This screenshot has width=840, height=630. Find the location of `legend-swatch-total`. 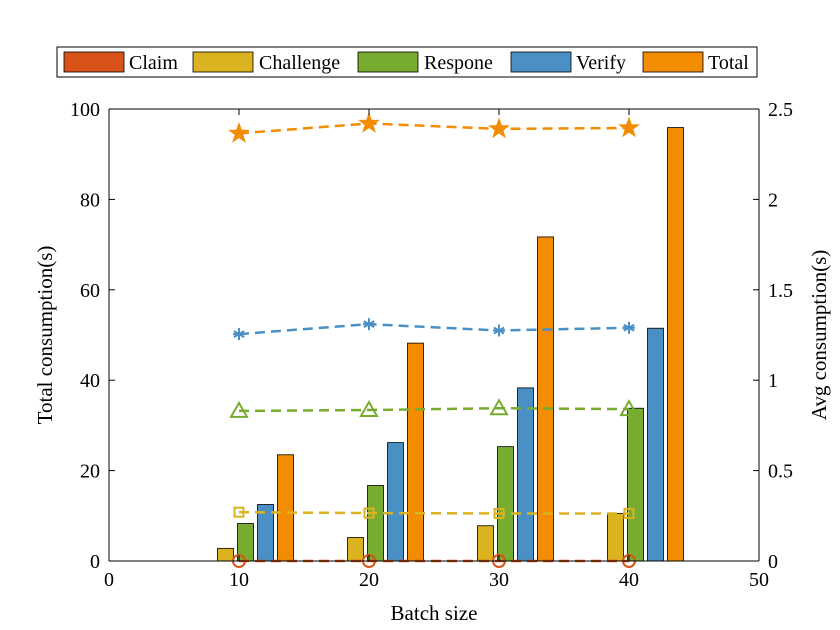

legend-swatch-total is located at coordinates (673, 62).